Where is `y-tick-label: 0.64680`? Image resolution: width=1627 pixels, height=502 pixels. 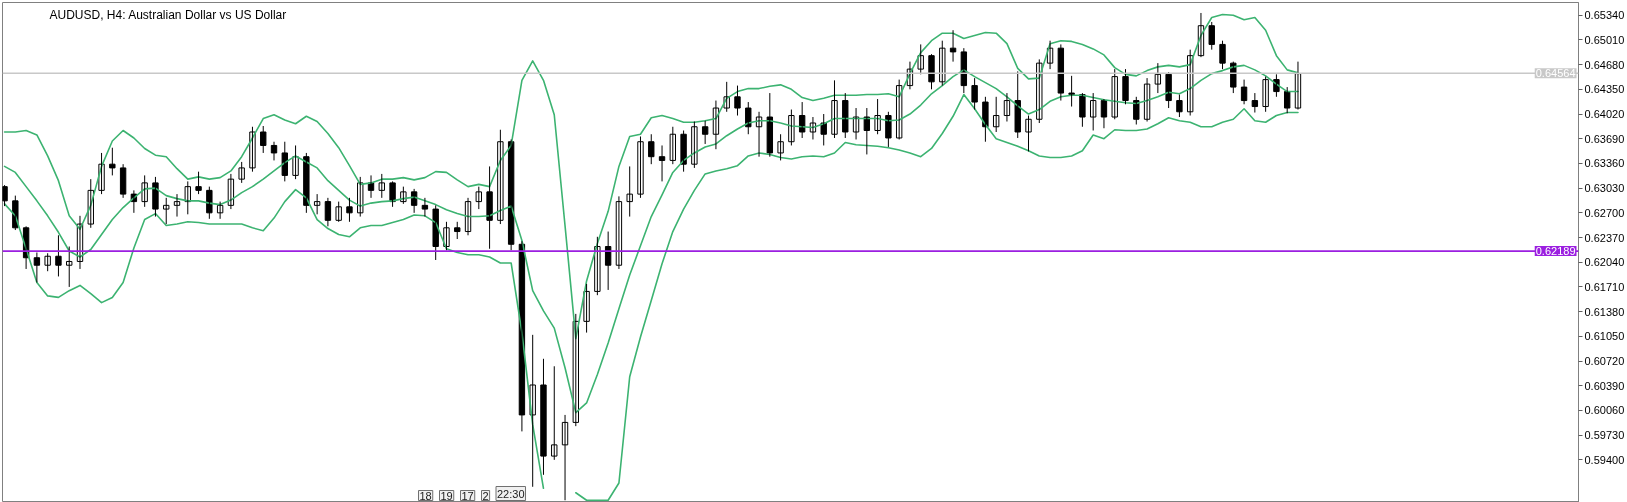
y-tick-label: 0.64680 is located at coordinates (1604, 64).